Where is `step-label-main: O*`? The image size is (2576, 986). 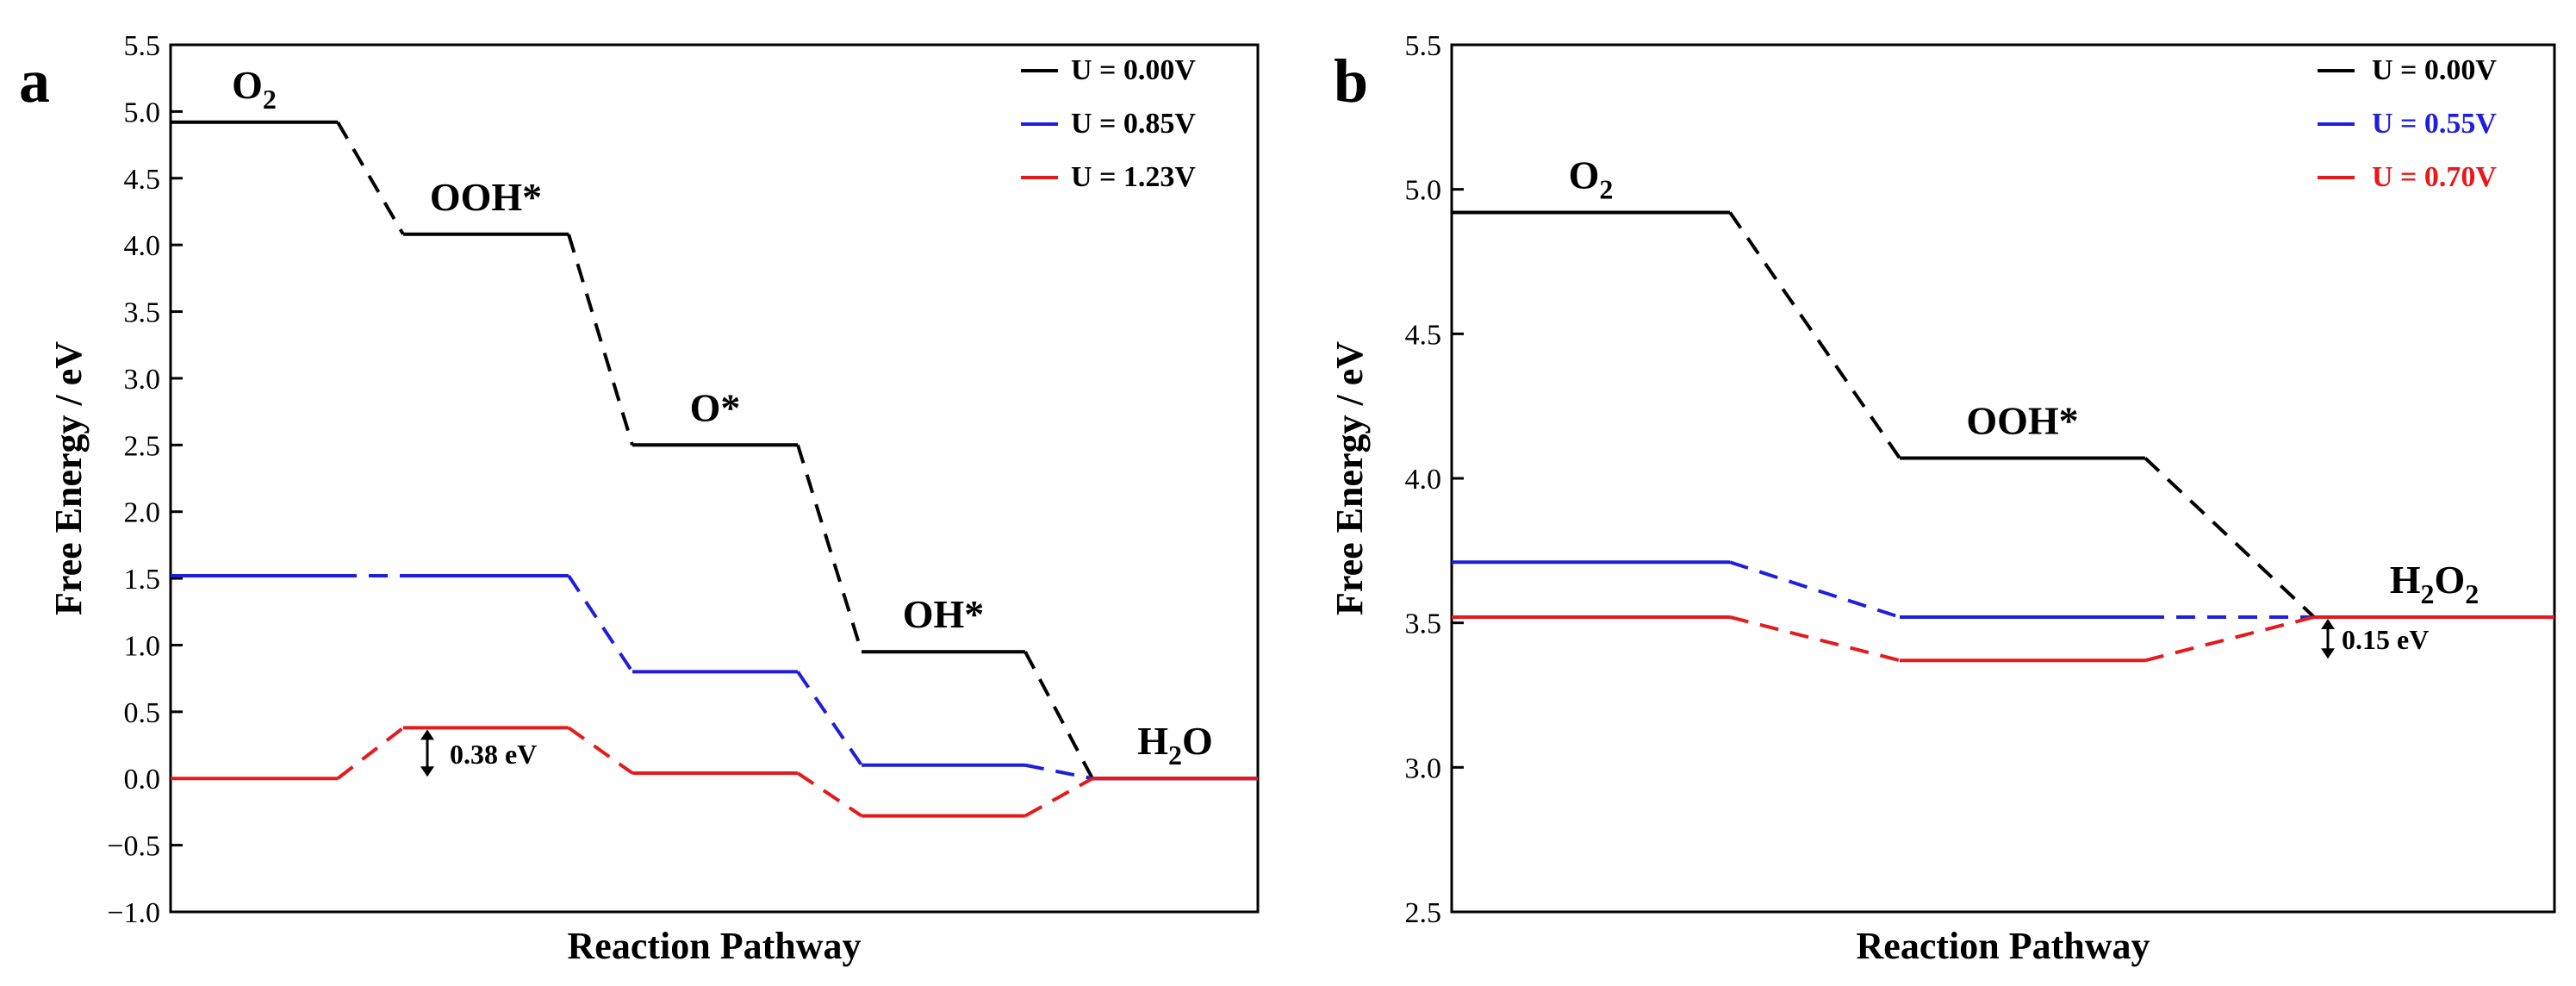
step-label-main: O* is located at coordinates (715, 407).